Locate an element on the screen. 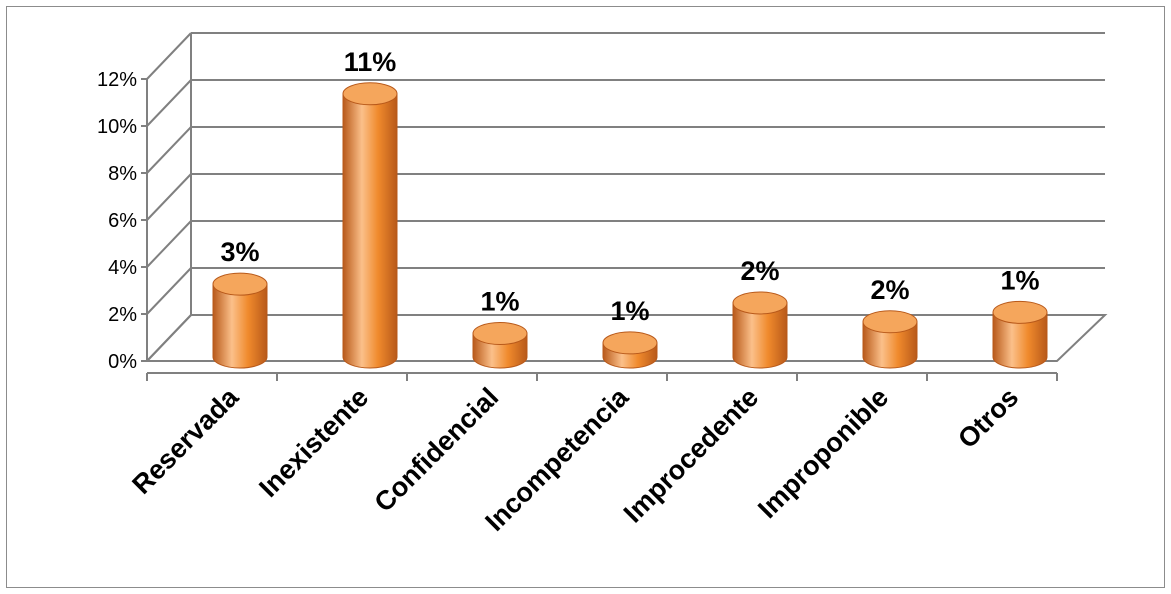 This screenshot has width=1171, height=594. y-tick-label: 8% is located at coordinates (122, 174).